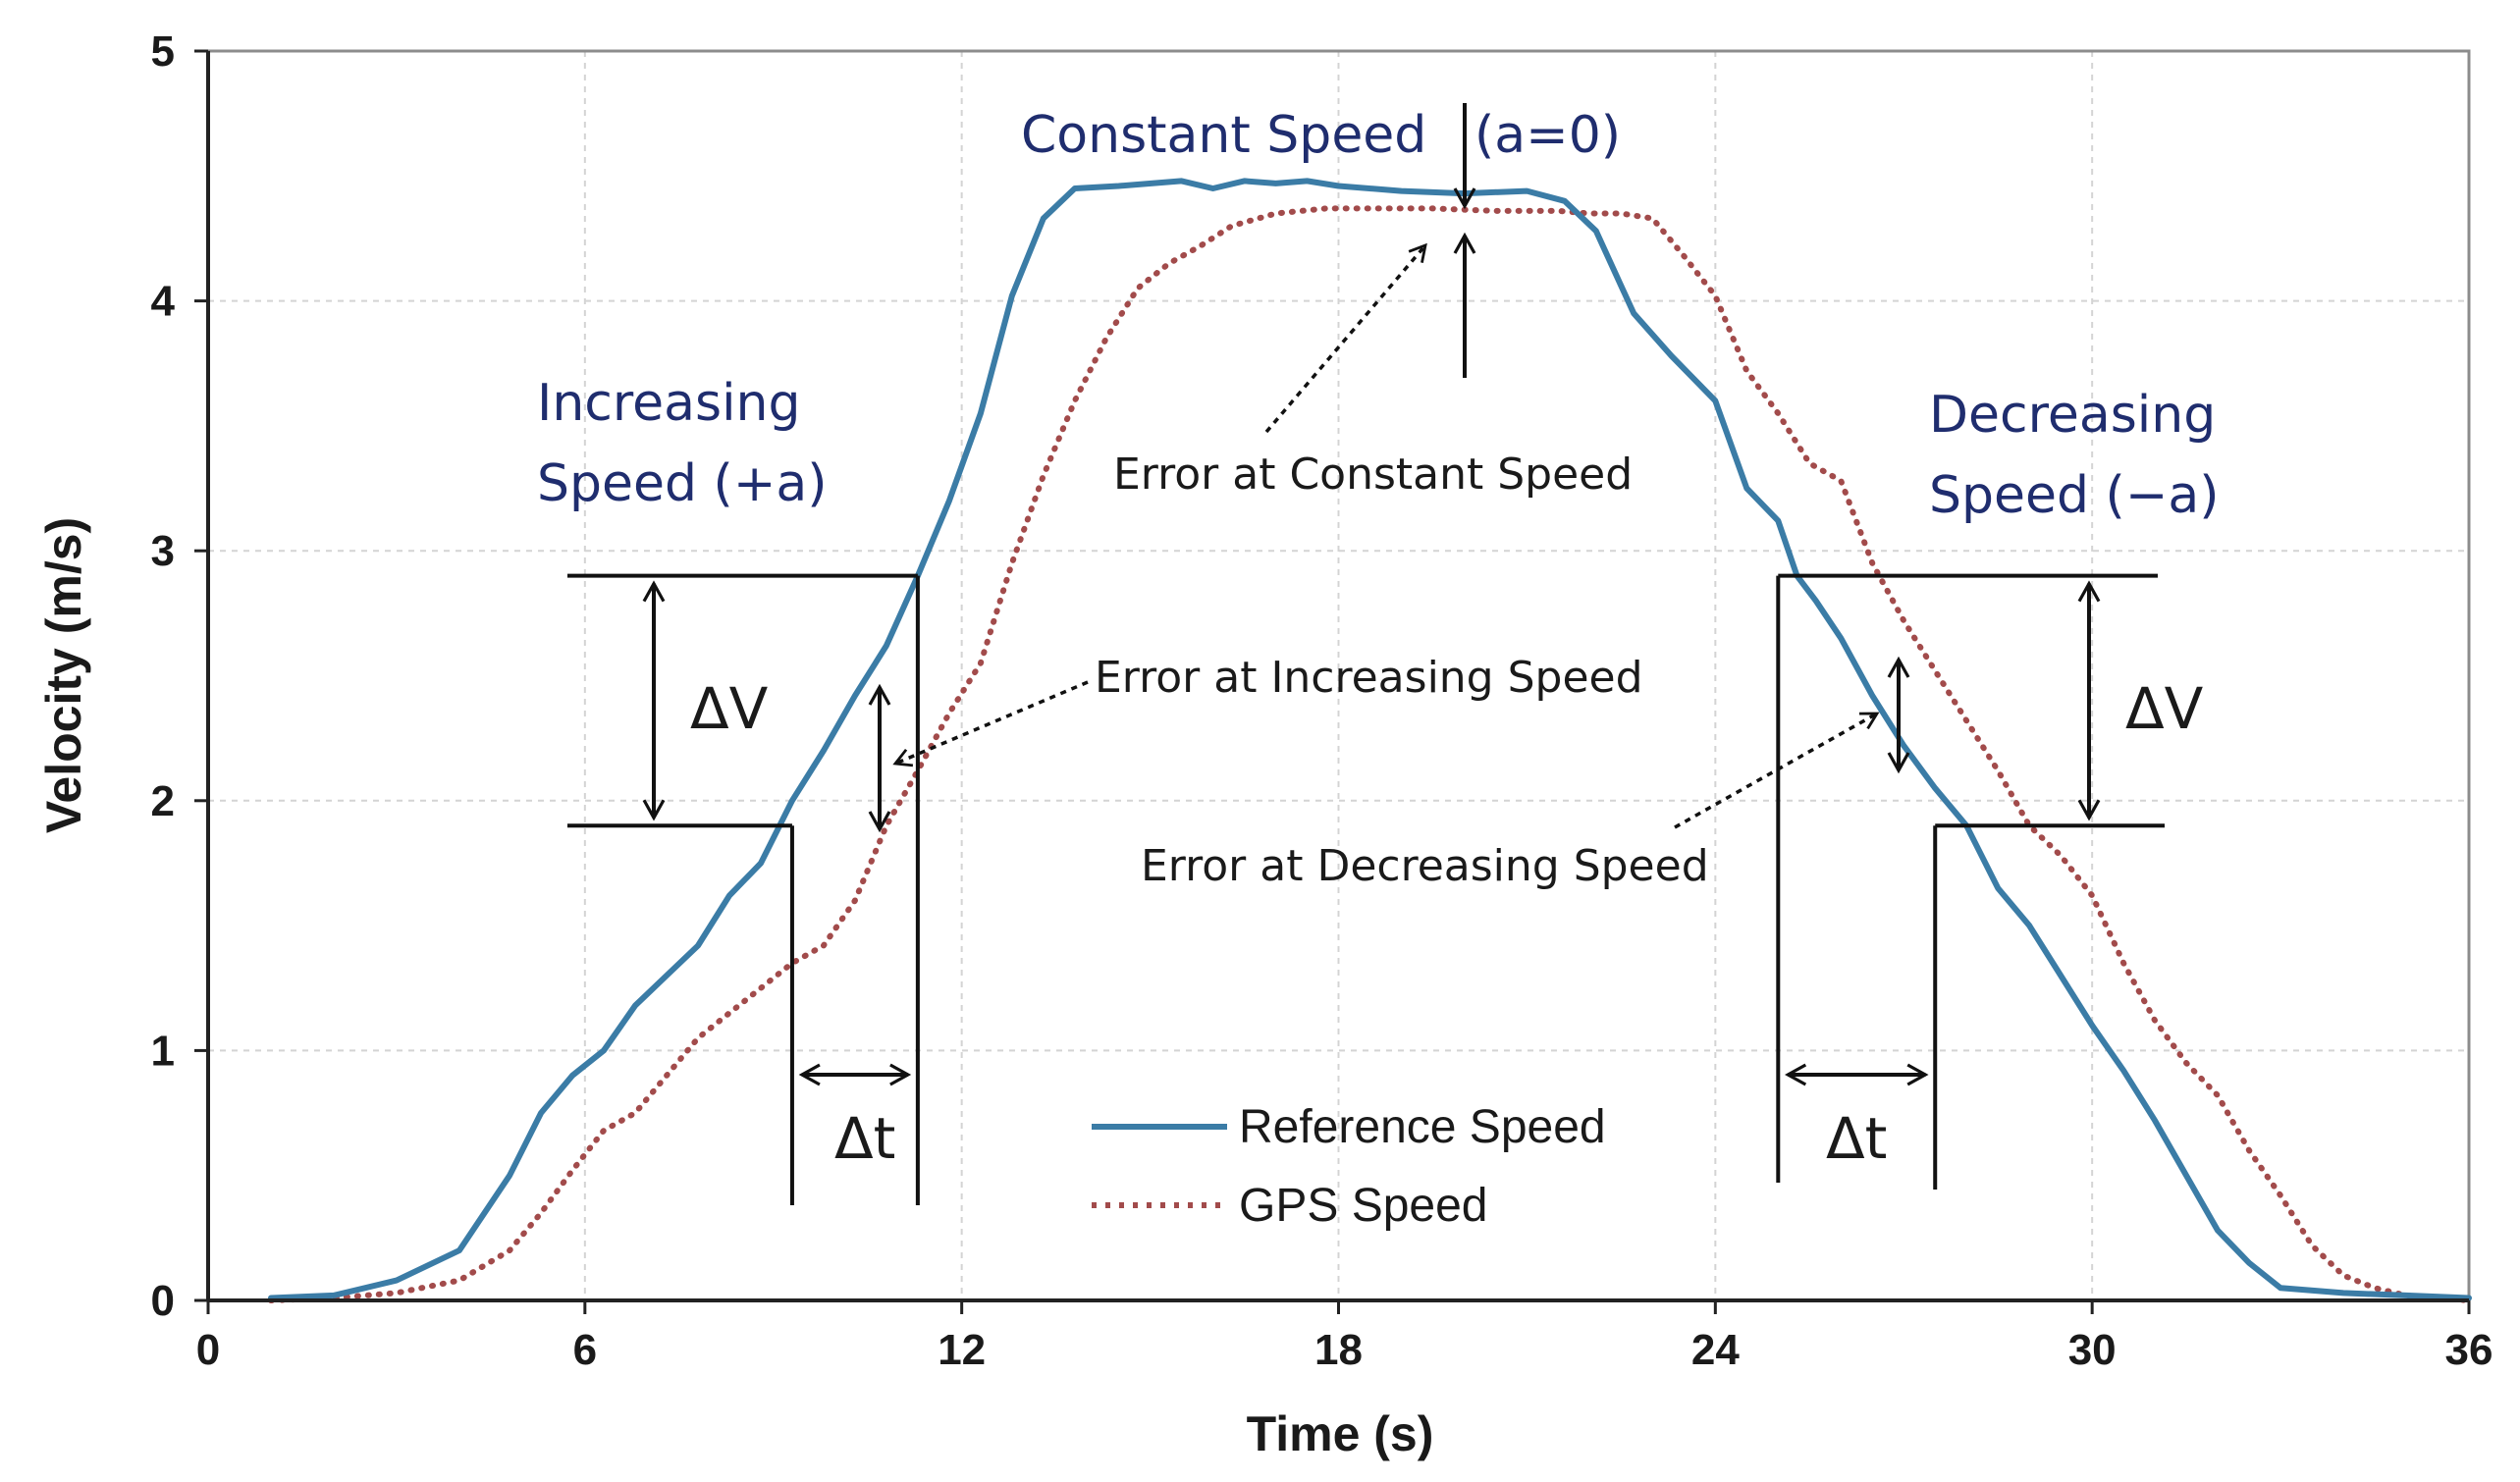 The width and height of the screenshot is (2520, 1482). Describe the element at coordinates (990, 723) in the screenshot. I see `error-increasing-pointer` at that location.